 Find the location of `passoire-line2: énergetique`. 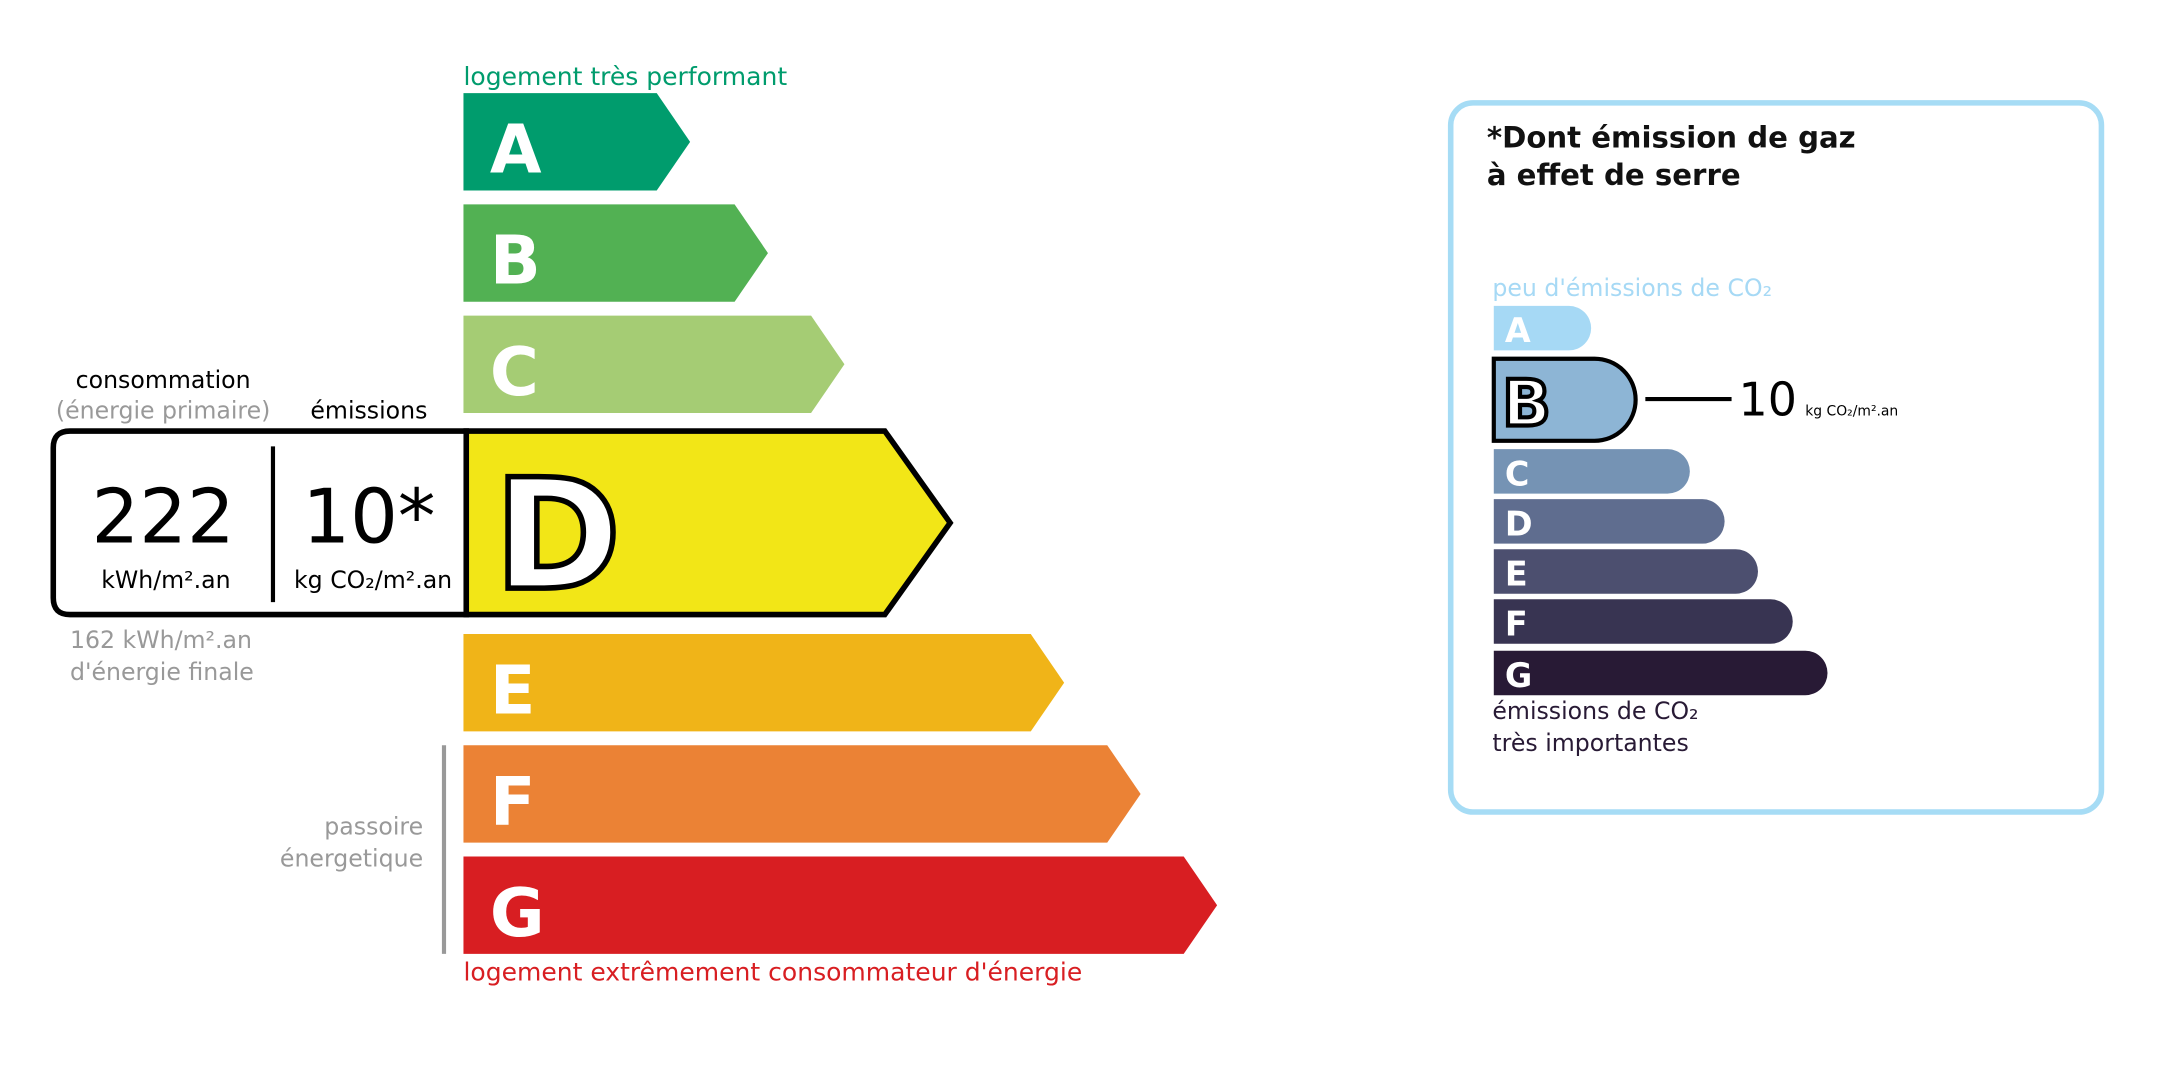

passoire-line2: énergetique is located at coordinates (351, 858).